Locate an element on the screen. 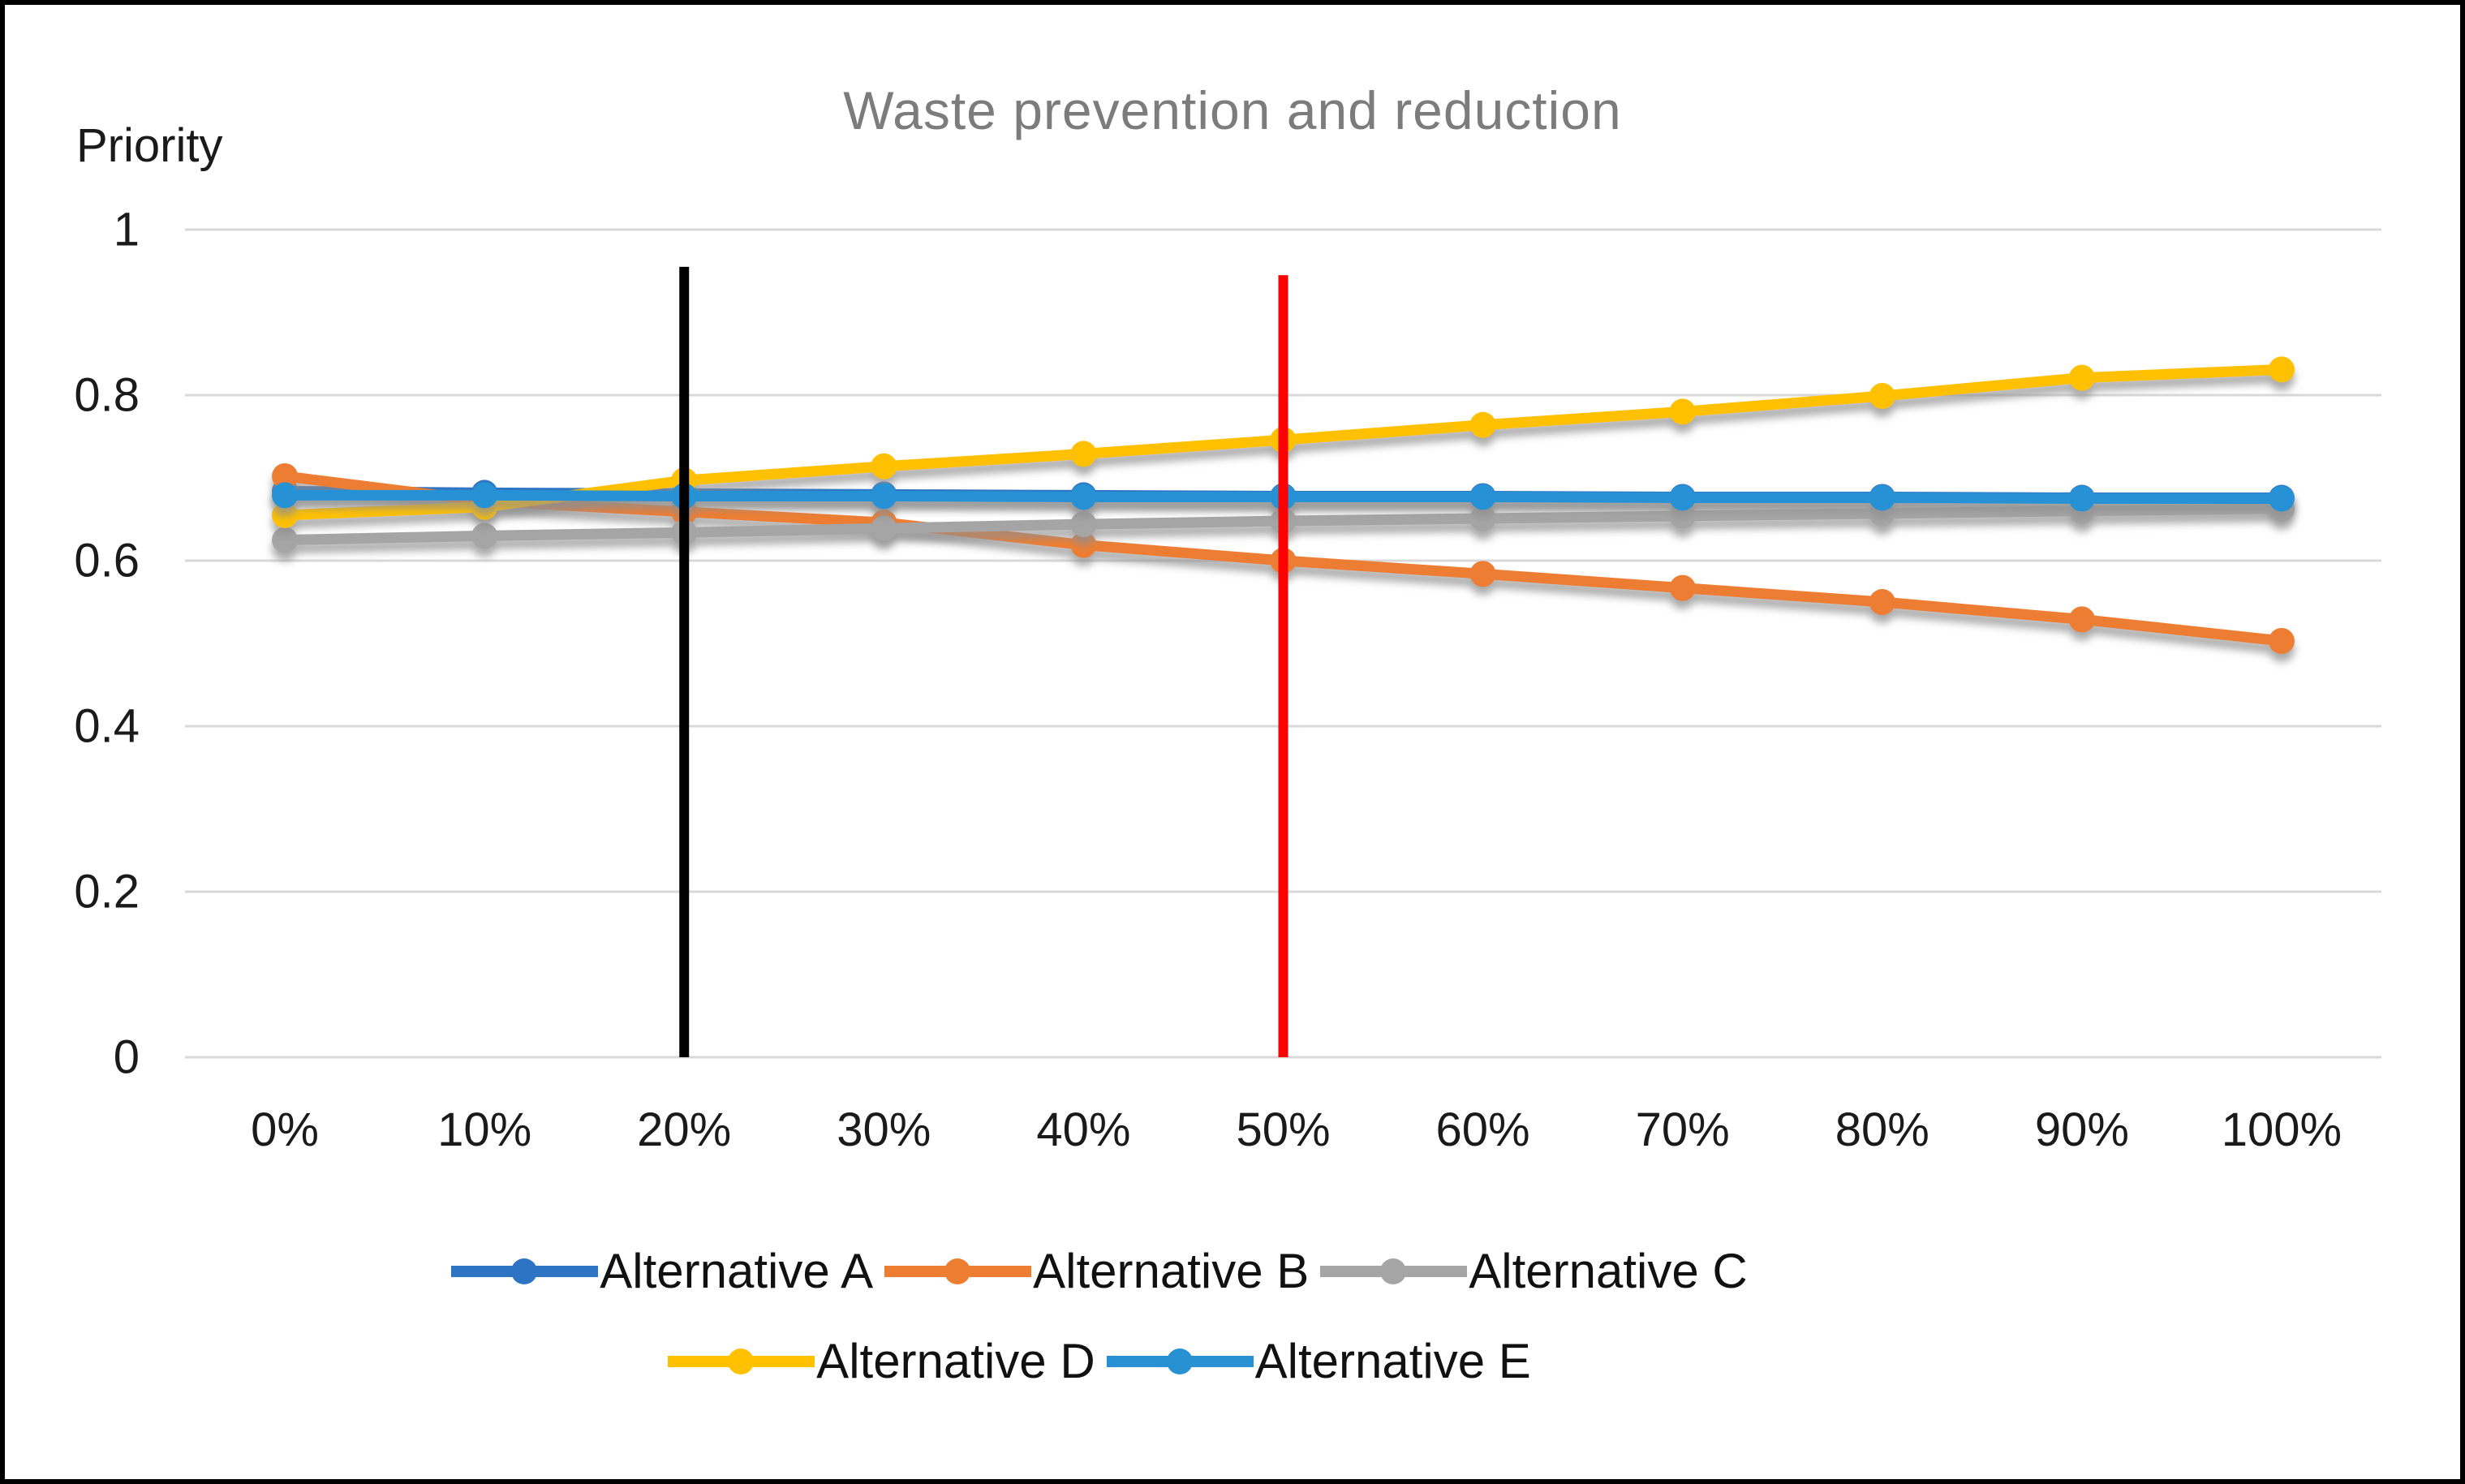  data-point-alternative-d-40- is located at coordinates (1083, 454).